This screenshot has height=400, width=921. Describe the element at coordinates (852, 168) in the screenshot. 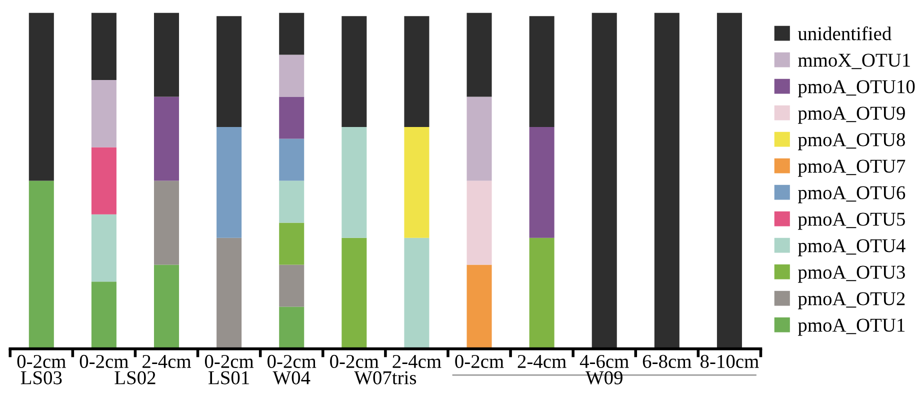

I see `legend-label: pmoA_OTU7` at that location.